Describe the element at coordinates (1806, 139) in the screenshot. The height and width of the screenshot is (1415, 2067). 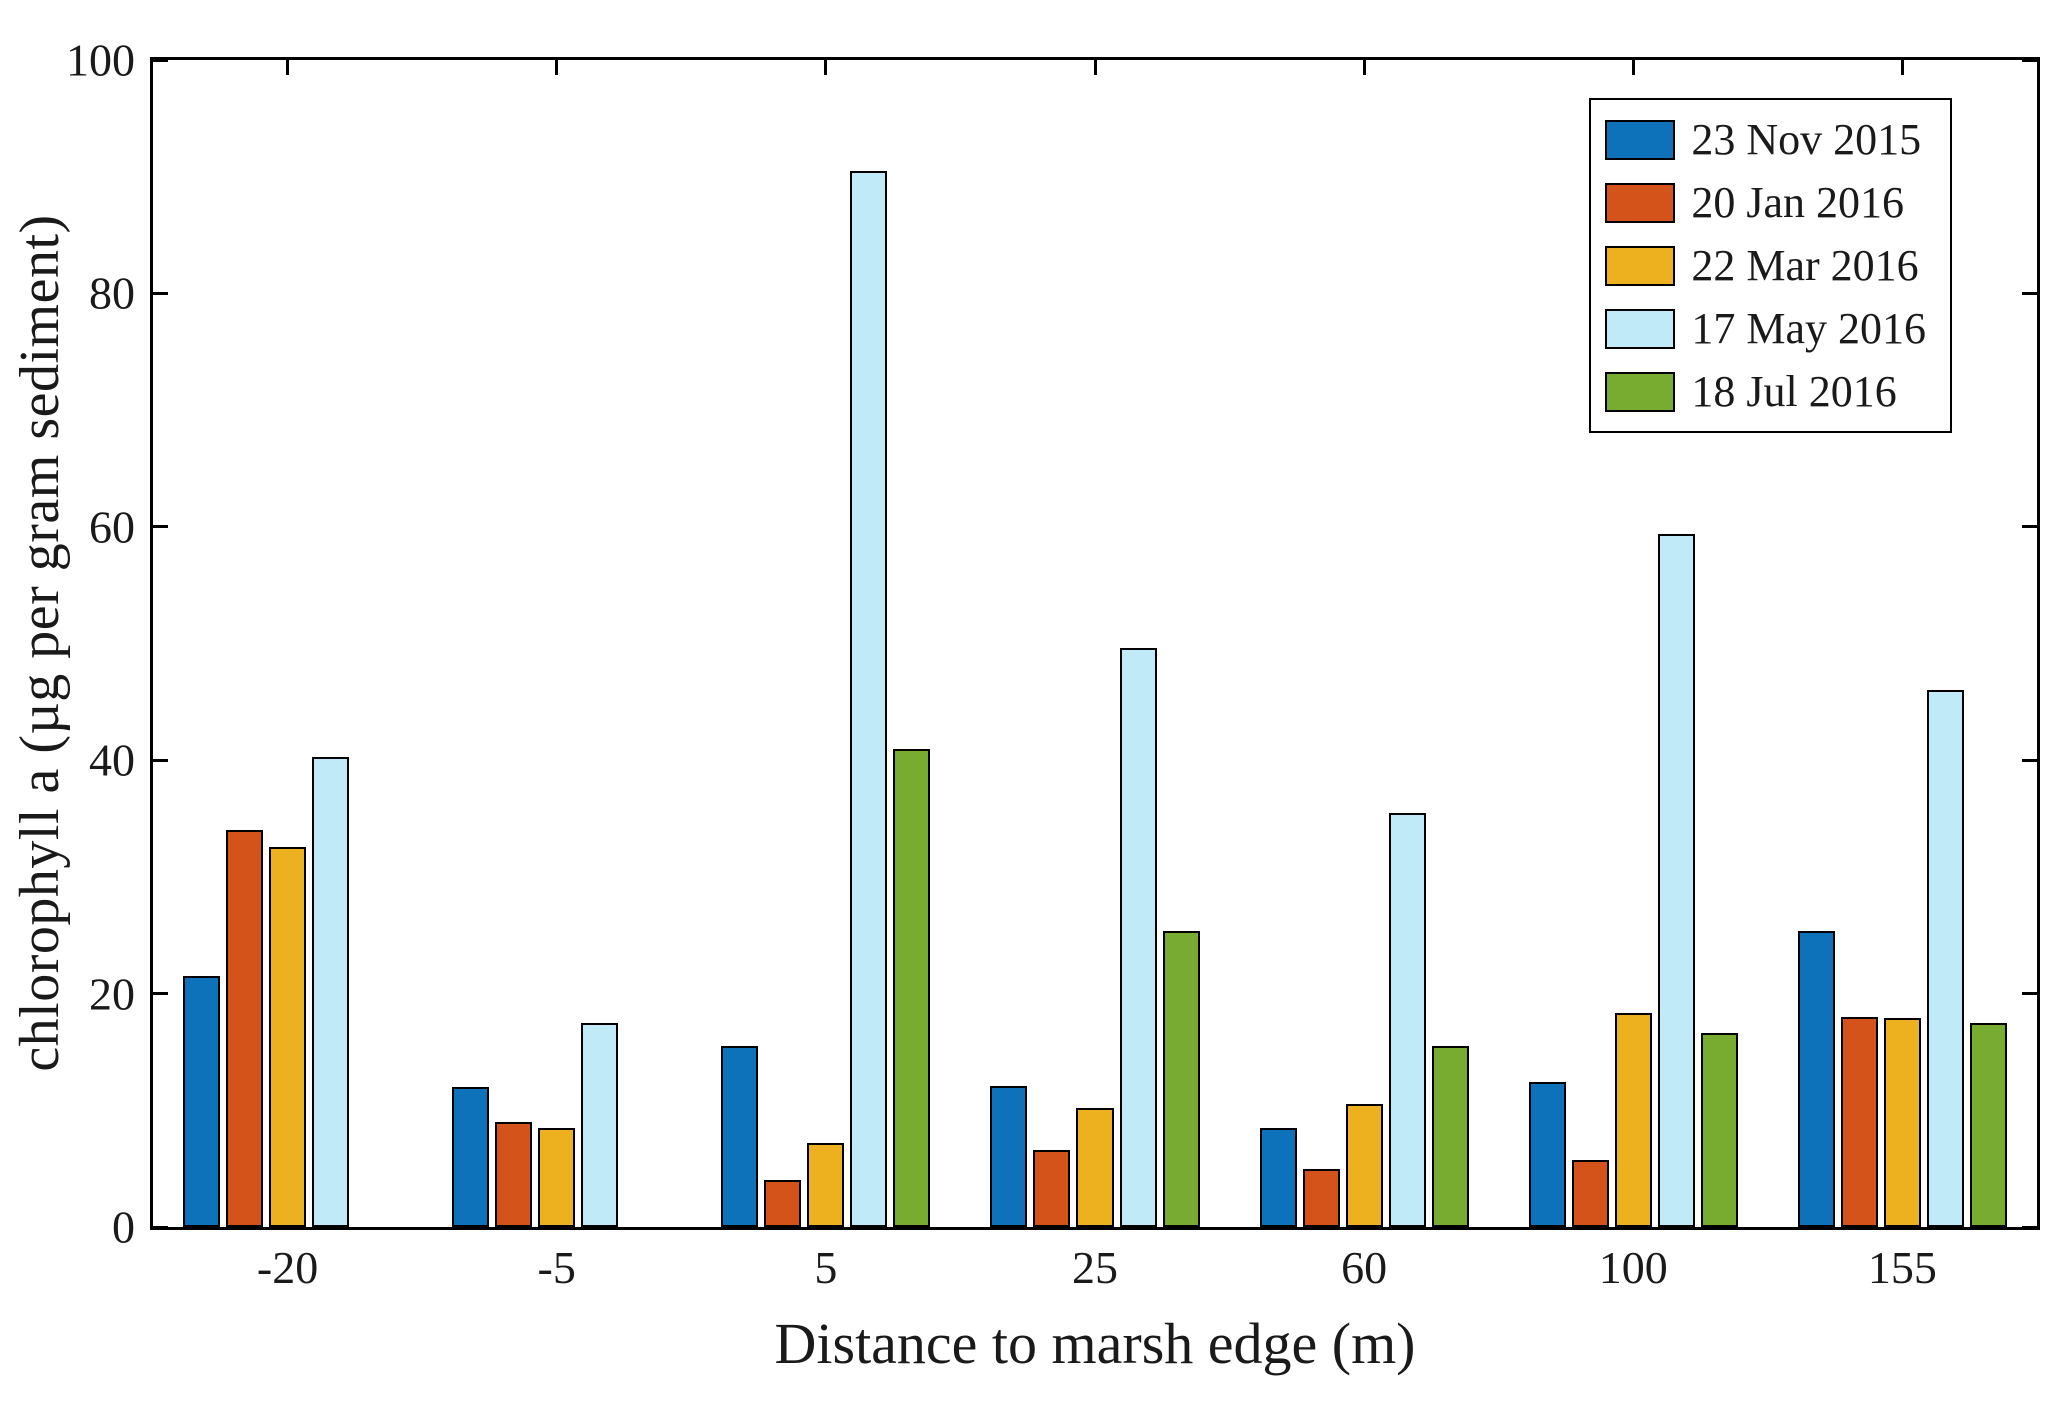
I see `legend-label: 23 Nov 2015` at that location.